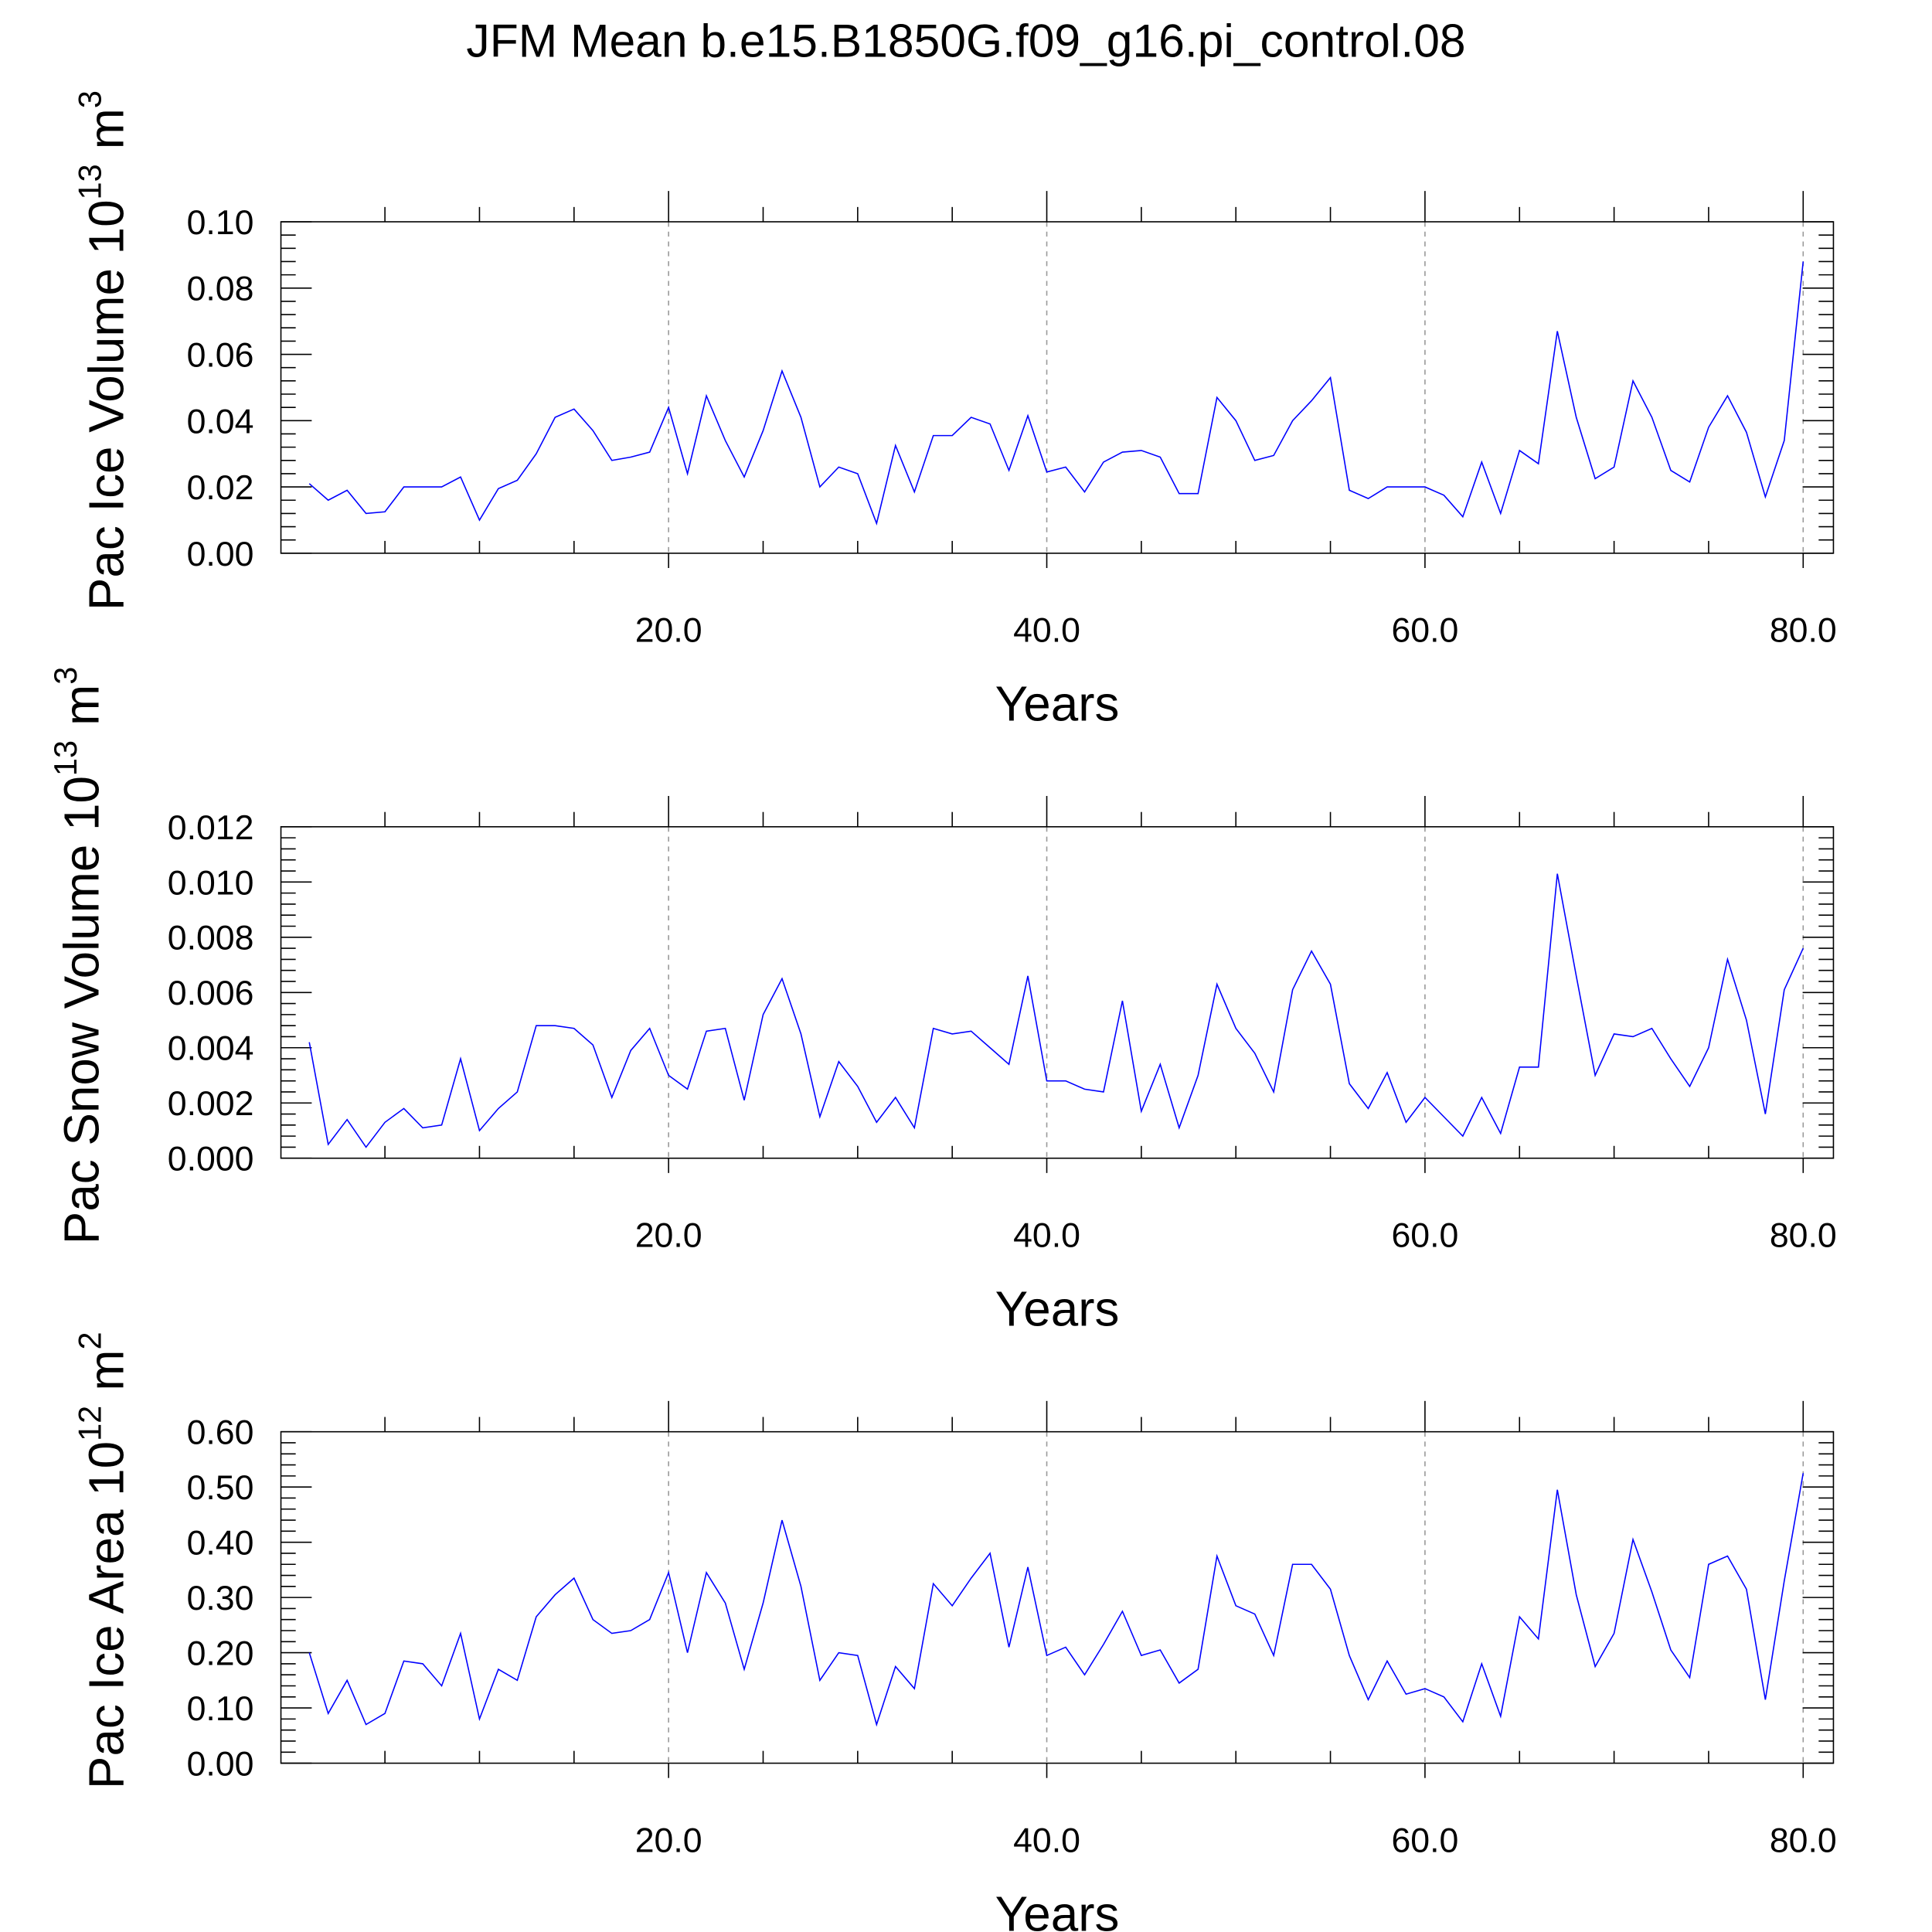 This screenshot has height=1932, width=1932. What do you see at coordinates (211, 883) in the screenshot?
I see `y-tick-label: 0.010` at bounding box center [211, 883].